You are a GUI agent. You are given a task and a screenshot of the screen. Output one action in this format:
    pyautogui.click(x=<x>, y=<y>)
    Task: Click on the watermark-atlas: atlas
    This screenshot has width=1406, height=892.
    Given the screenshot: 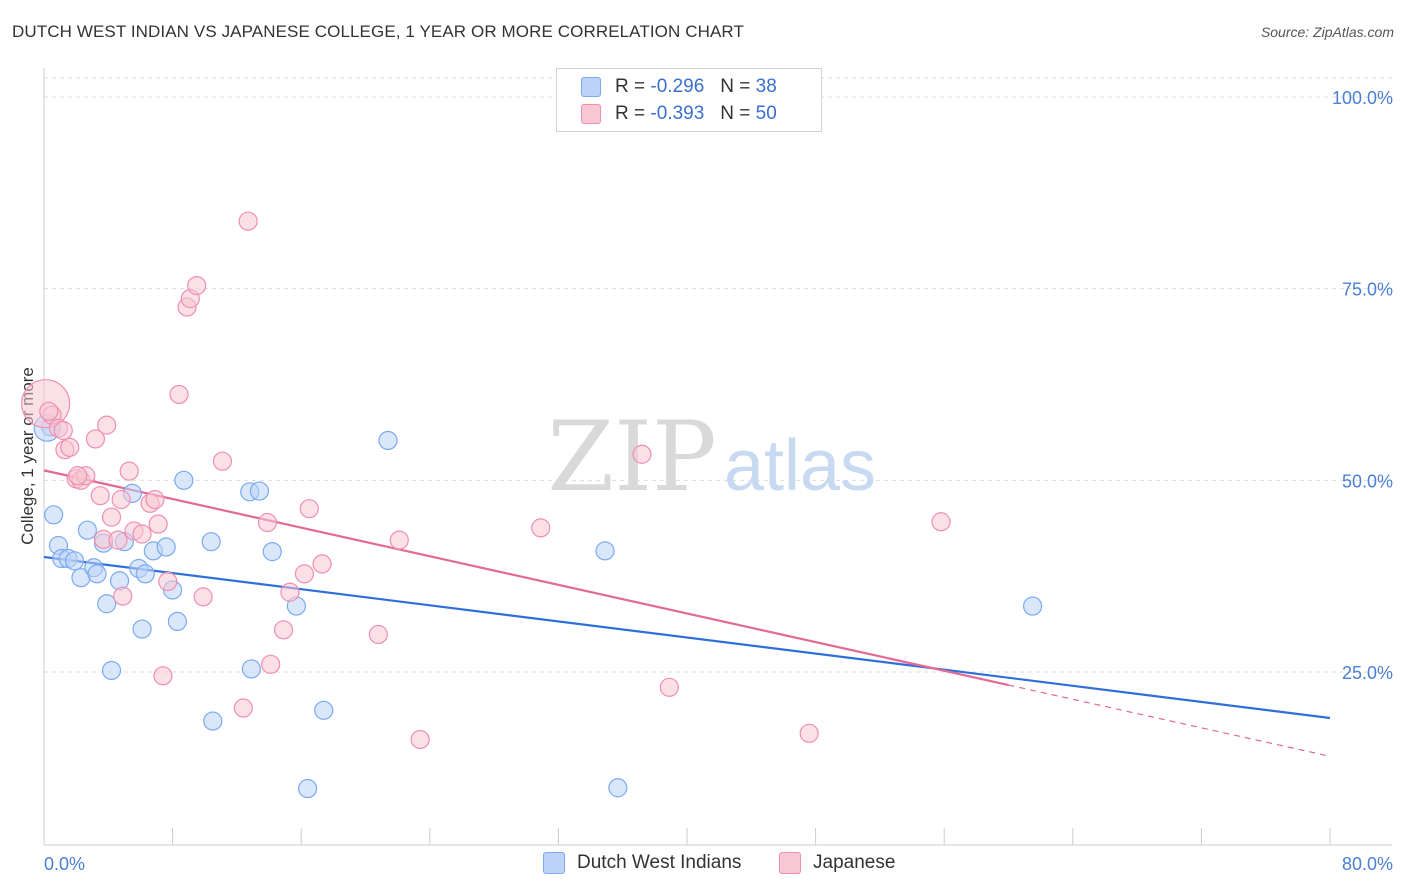 What is the action you would take?
    pyautogui.click(x=800, y=466)
    